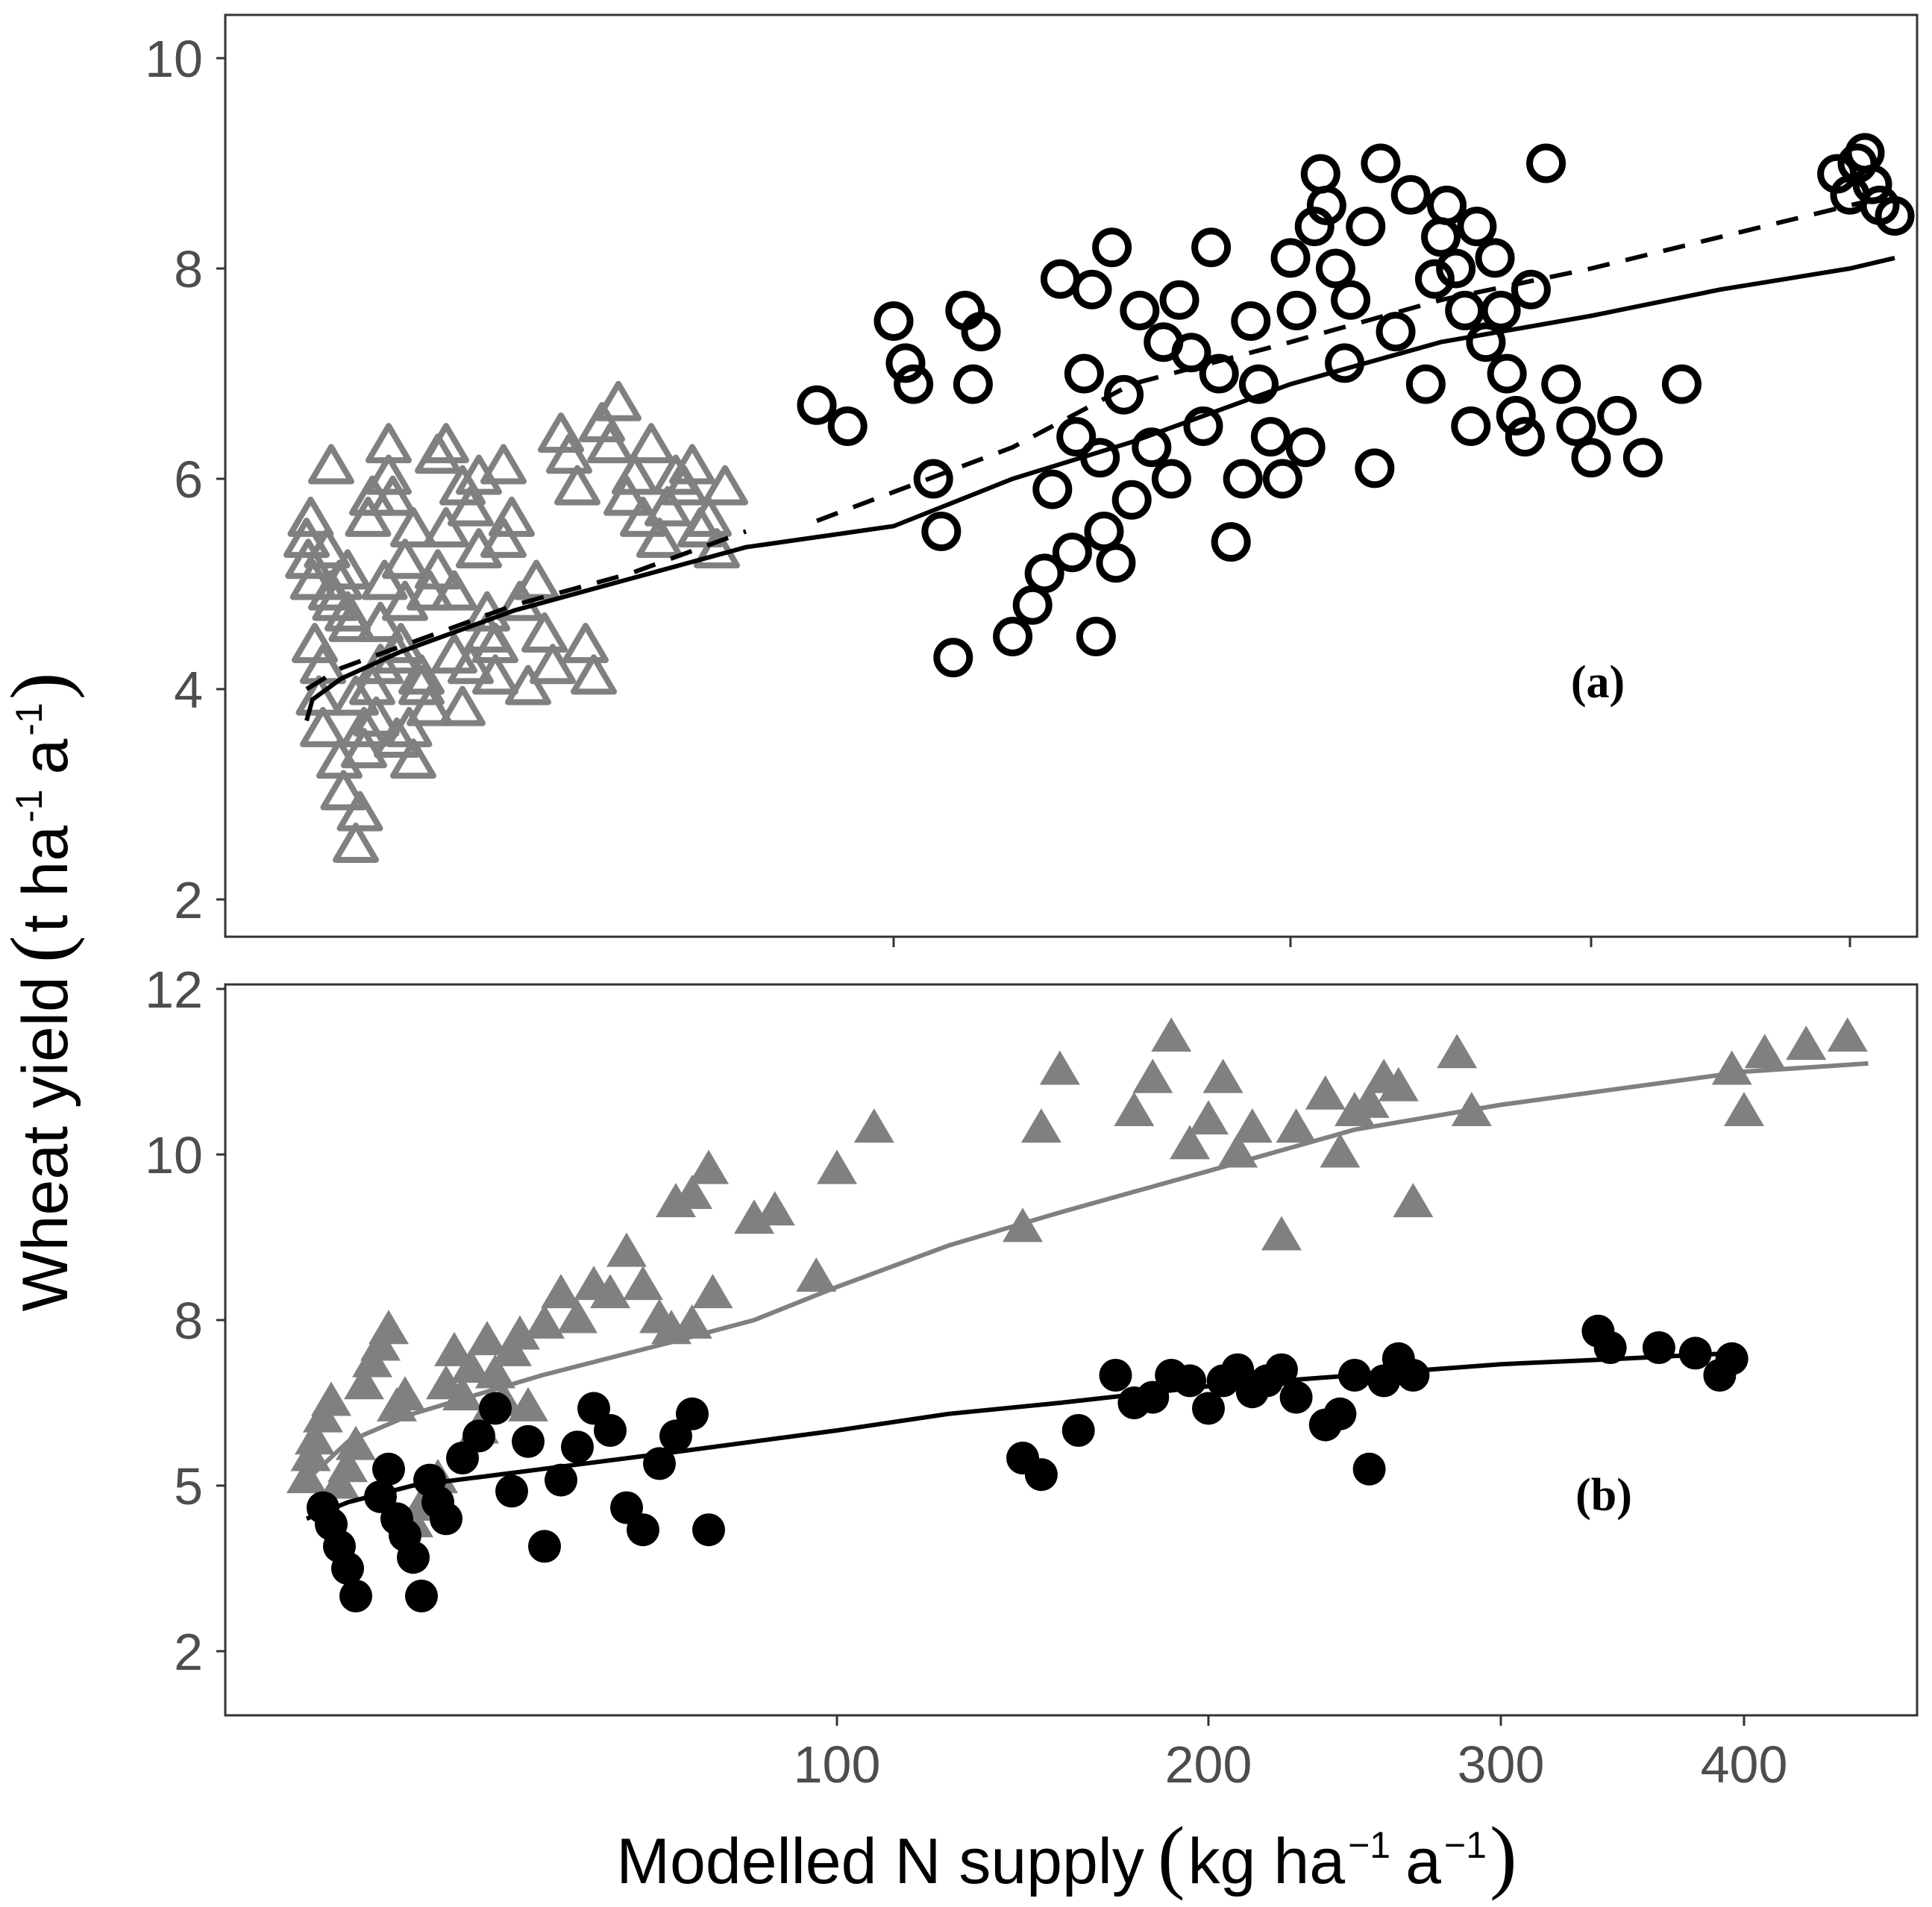 This screenshot has height=1907, width=1932. What do you see at coordinates (1598, 682) in the screenshot?
I see `panel-label-a: (a)` at bounding box center [1598, 682].